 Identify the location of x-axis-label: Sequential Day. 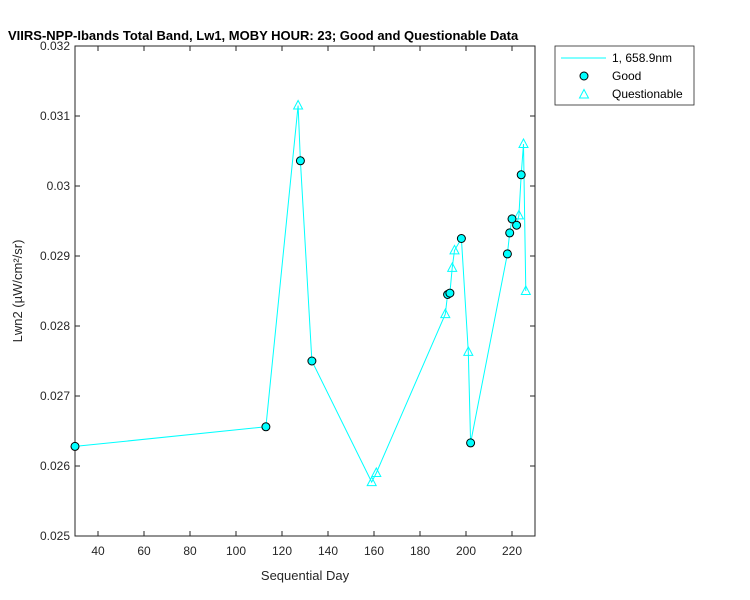
(305, 575).